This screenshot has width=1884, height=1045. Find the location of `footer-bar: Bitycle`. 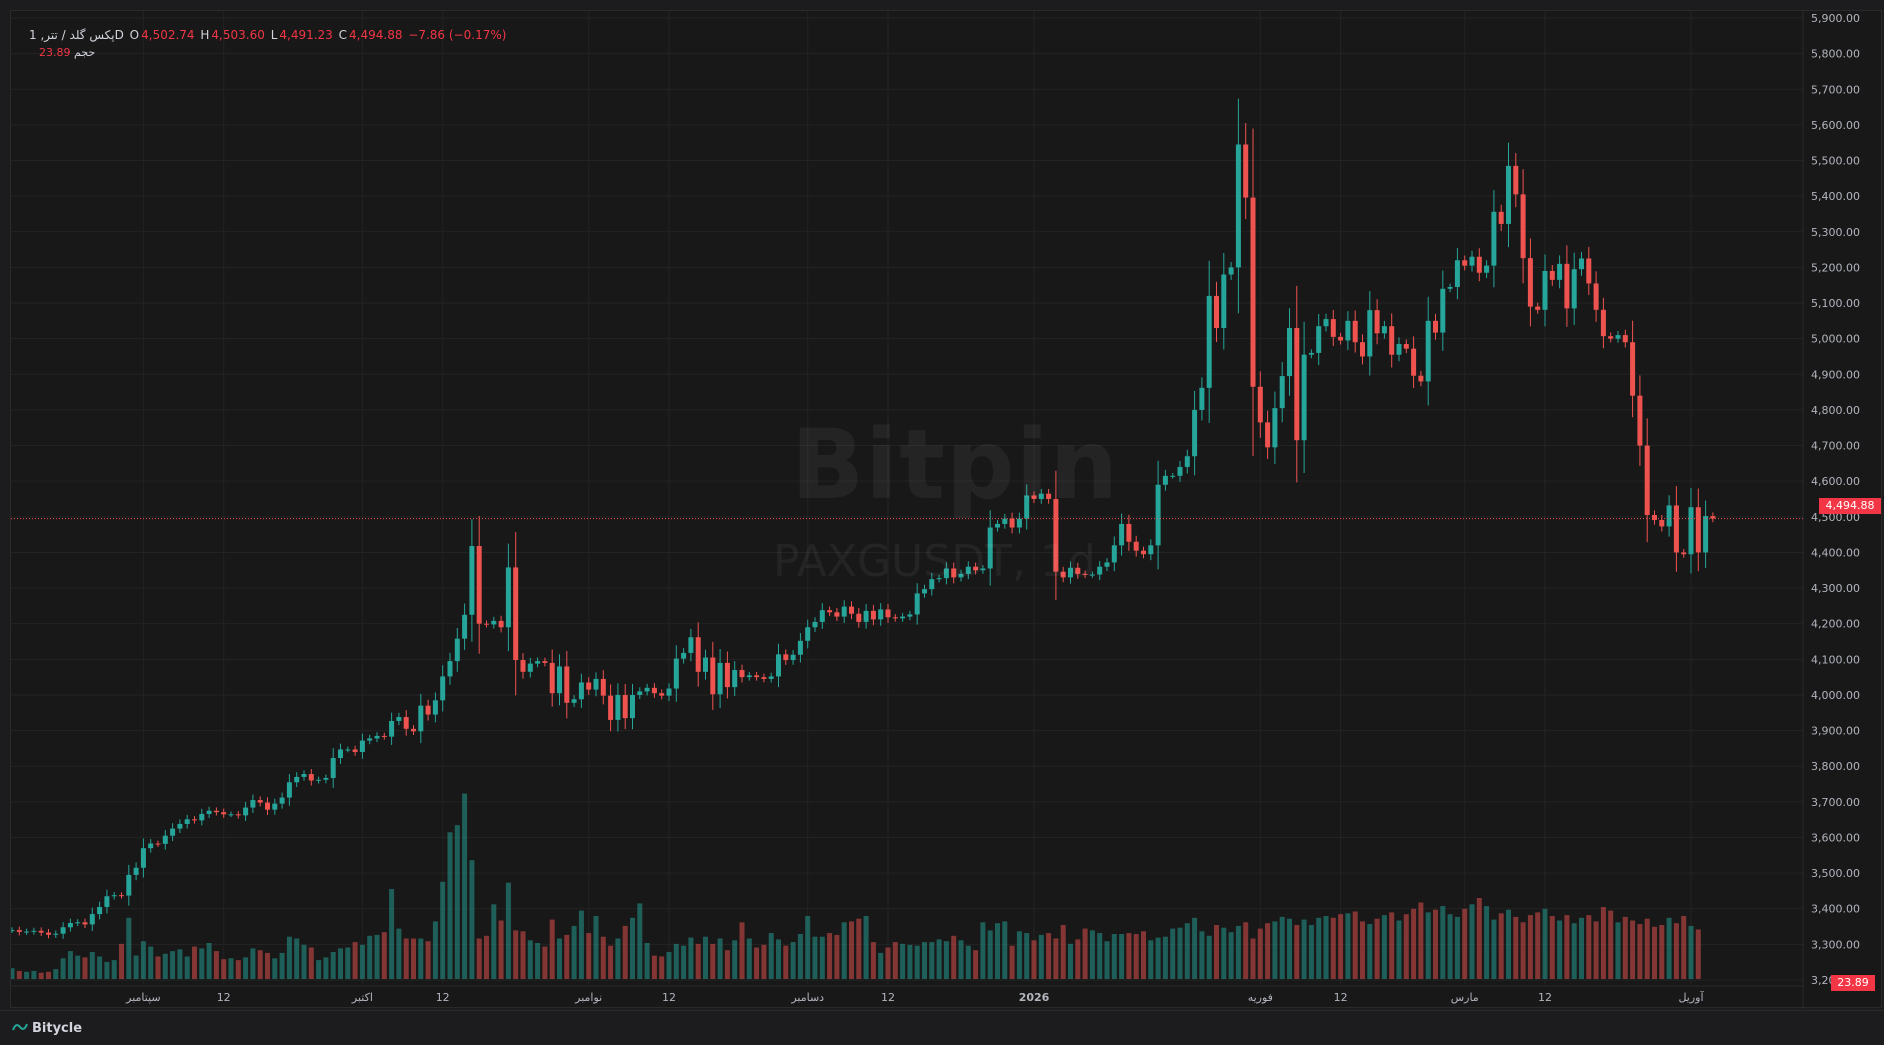

footer-bar: Bitycle is located at coordinates (942, 1027).